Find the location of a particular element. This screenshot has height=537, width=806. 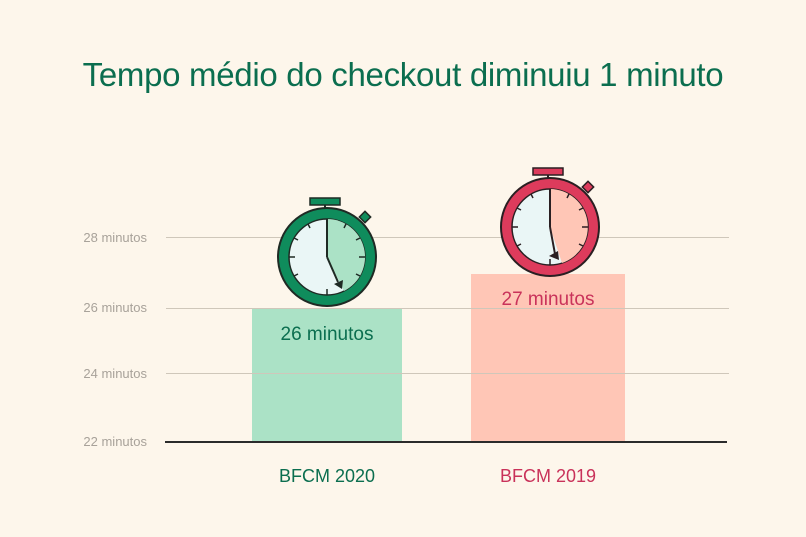

bar-value-label-2020: 26 minutos is located at coordinates (327, 334).